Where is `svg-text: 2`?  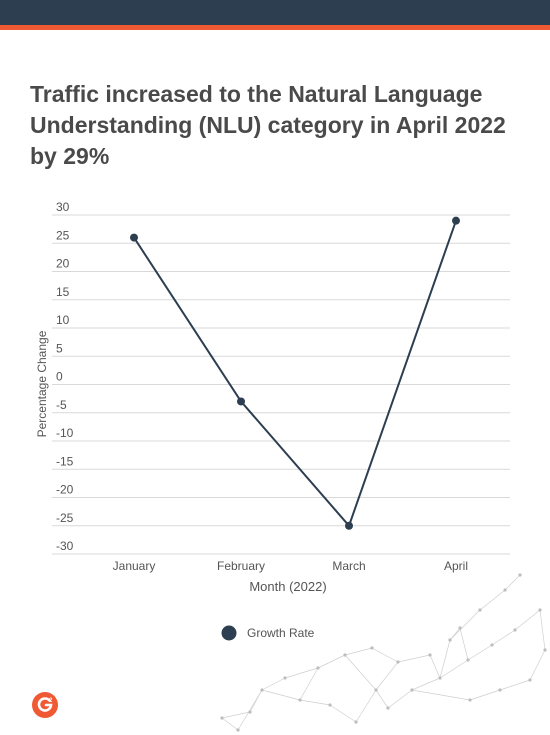
svg-text: 2 is located at coordinates (51, 701).